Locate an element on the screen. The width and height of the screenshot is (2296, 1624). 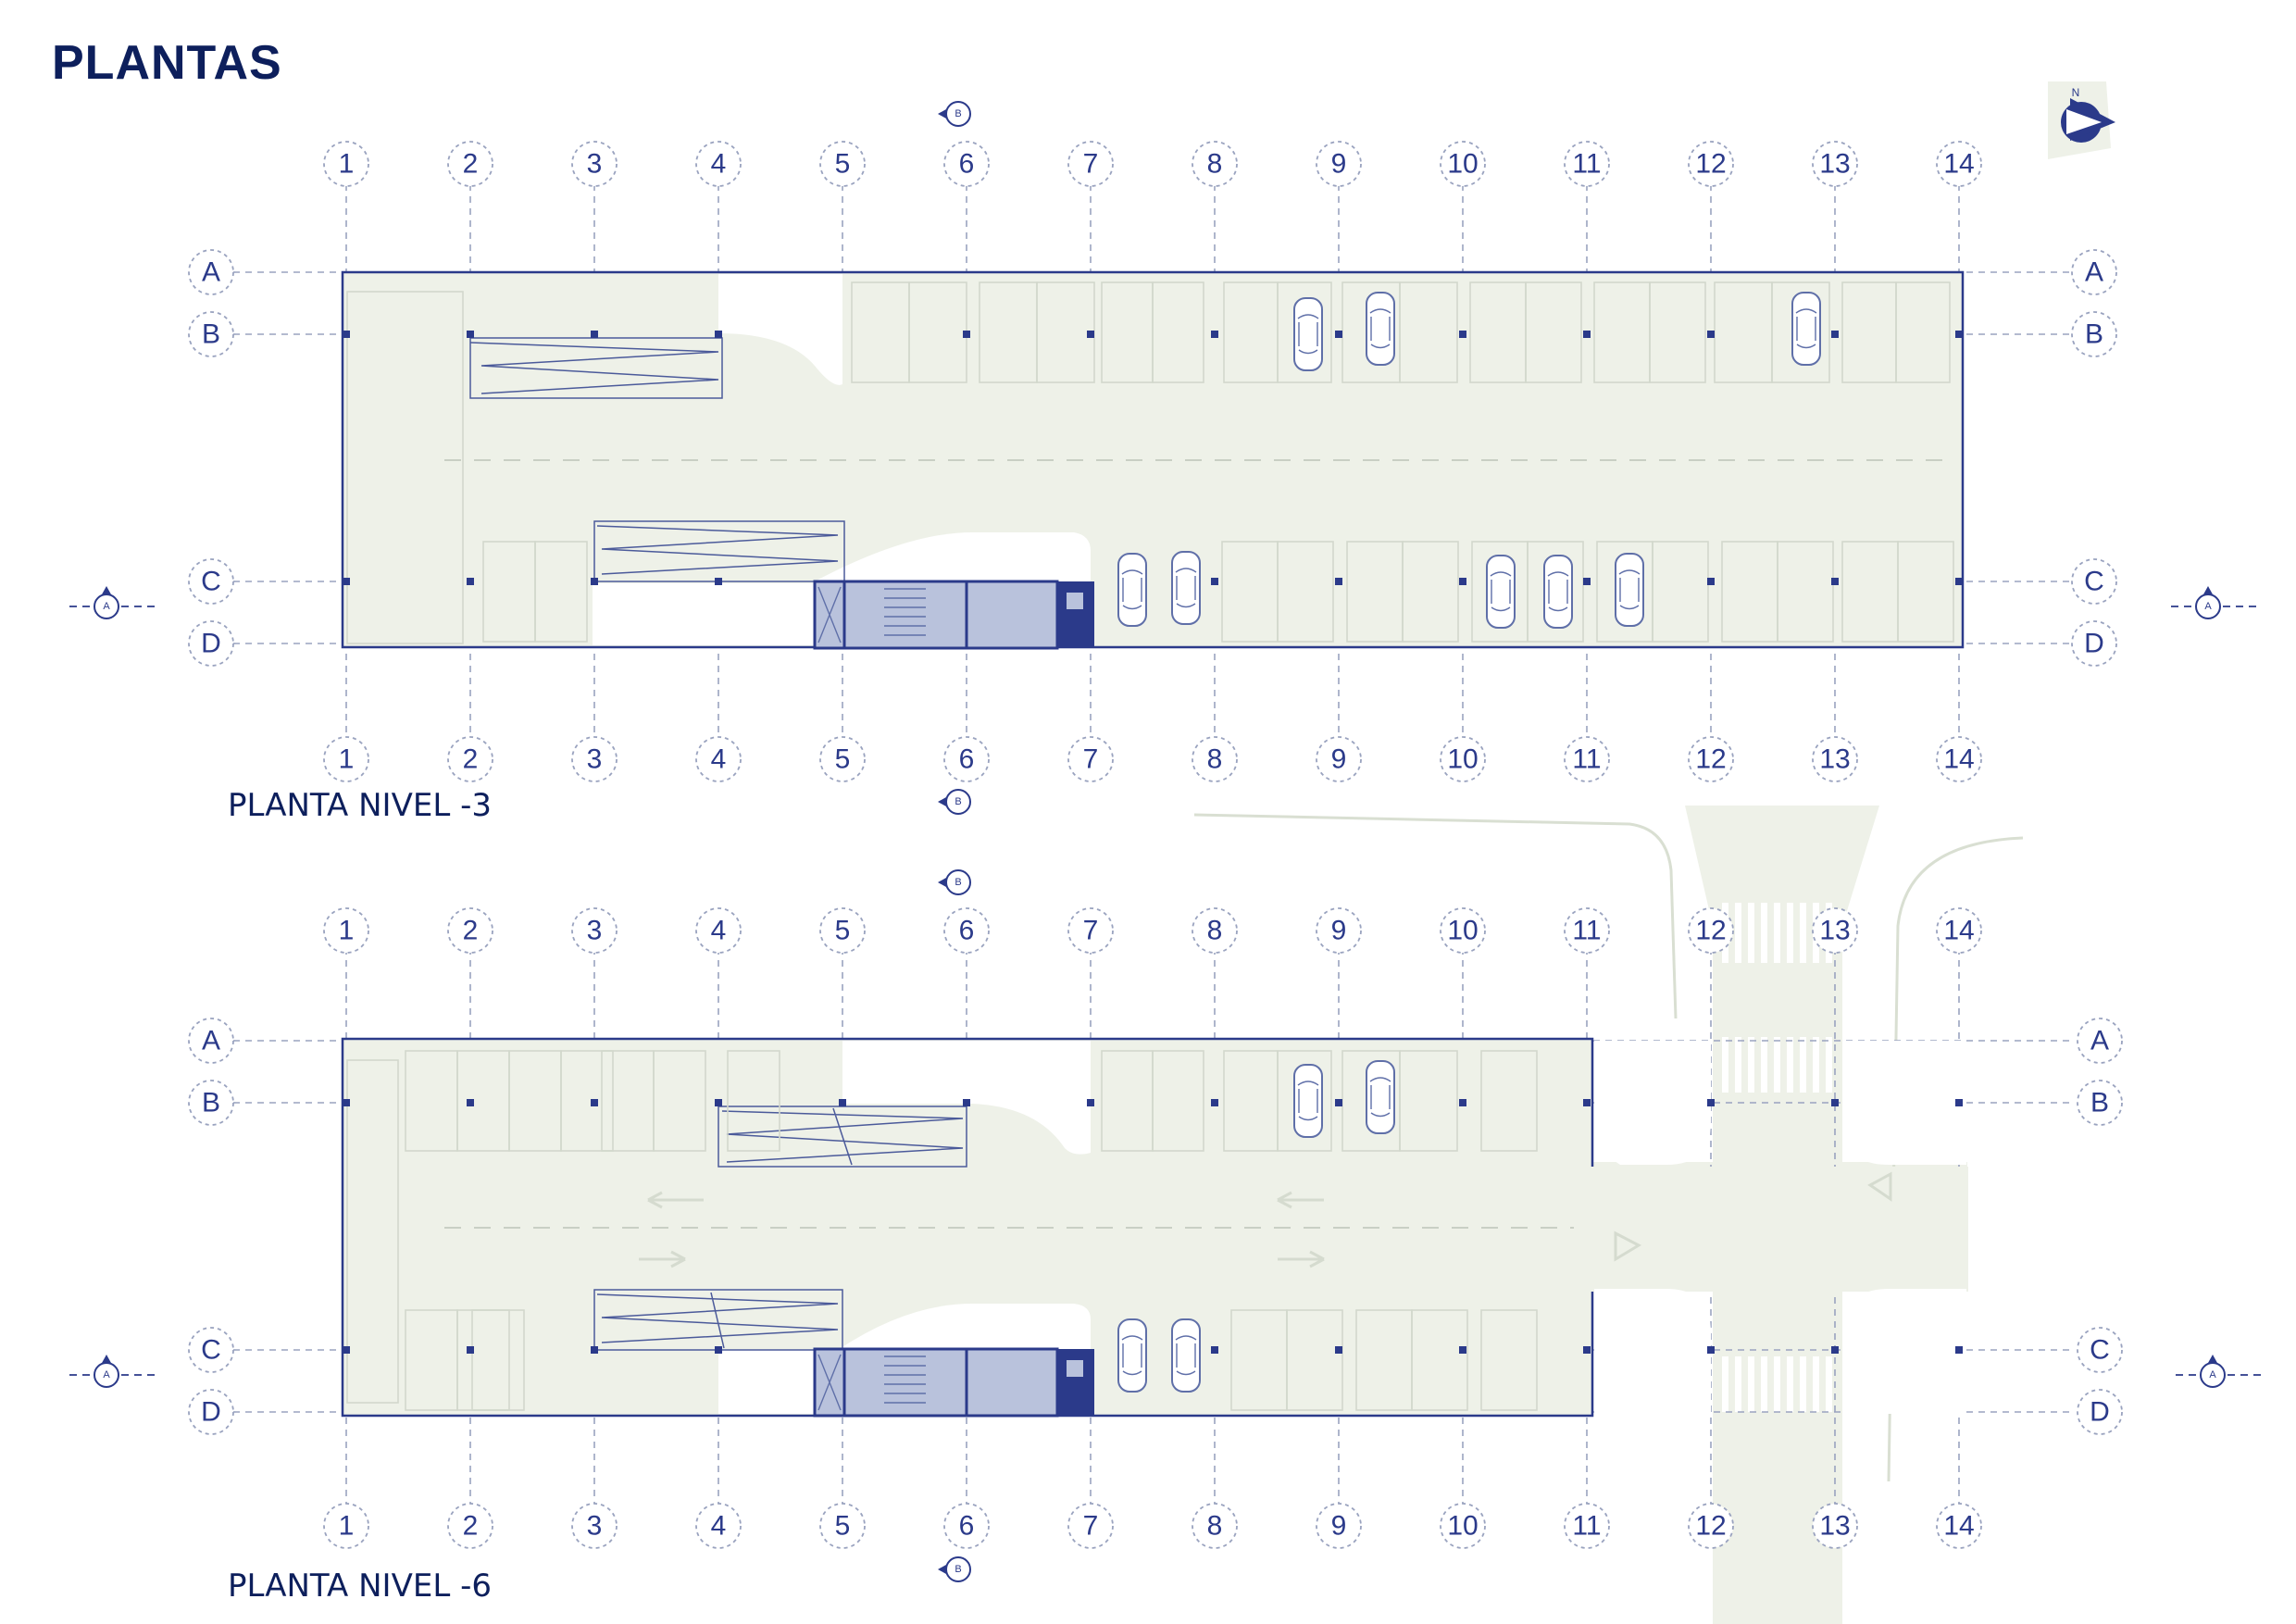
grid-column-label: 11 is located at coordinates (1586, 1526).